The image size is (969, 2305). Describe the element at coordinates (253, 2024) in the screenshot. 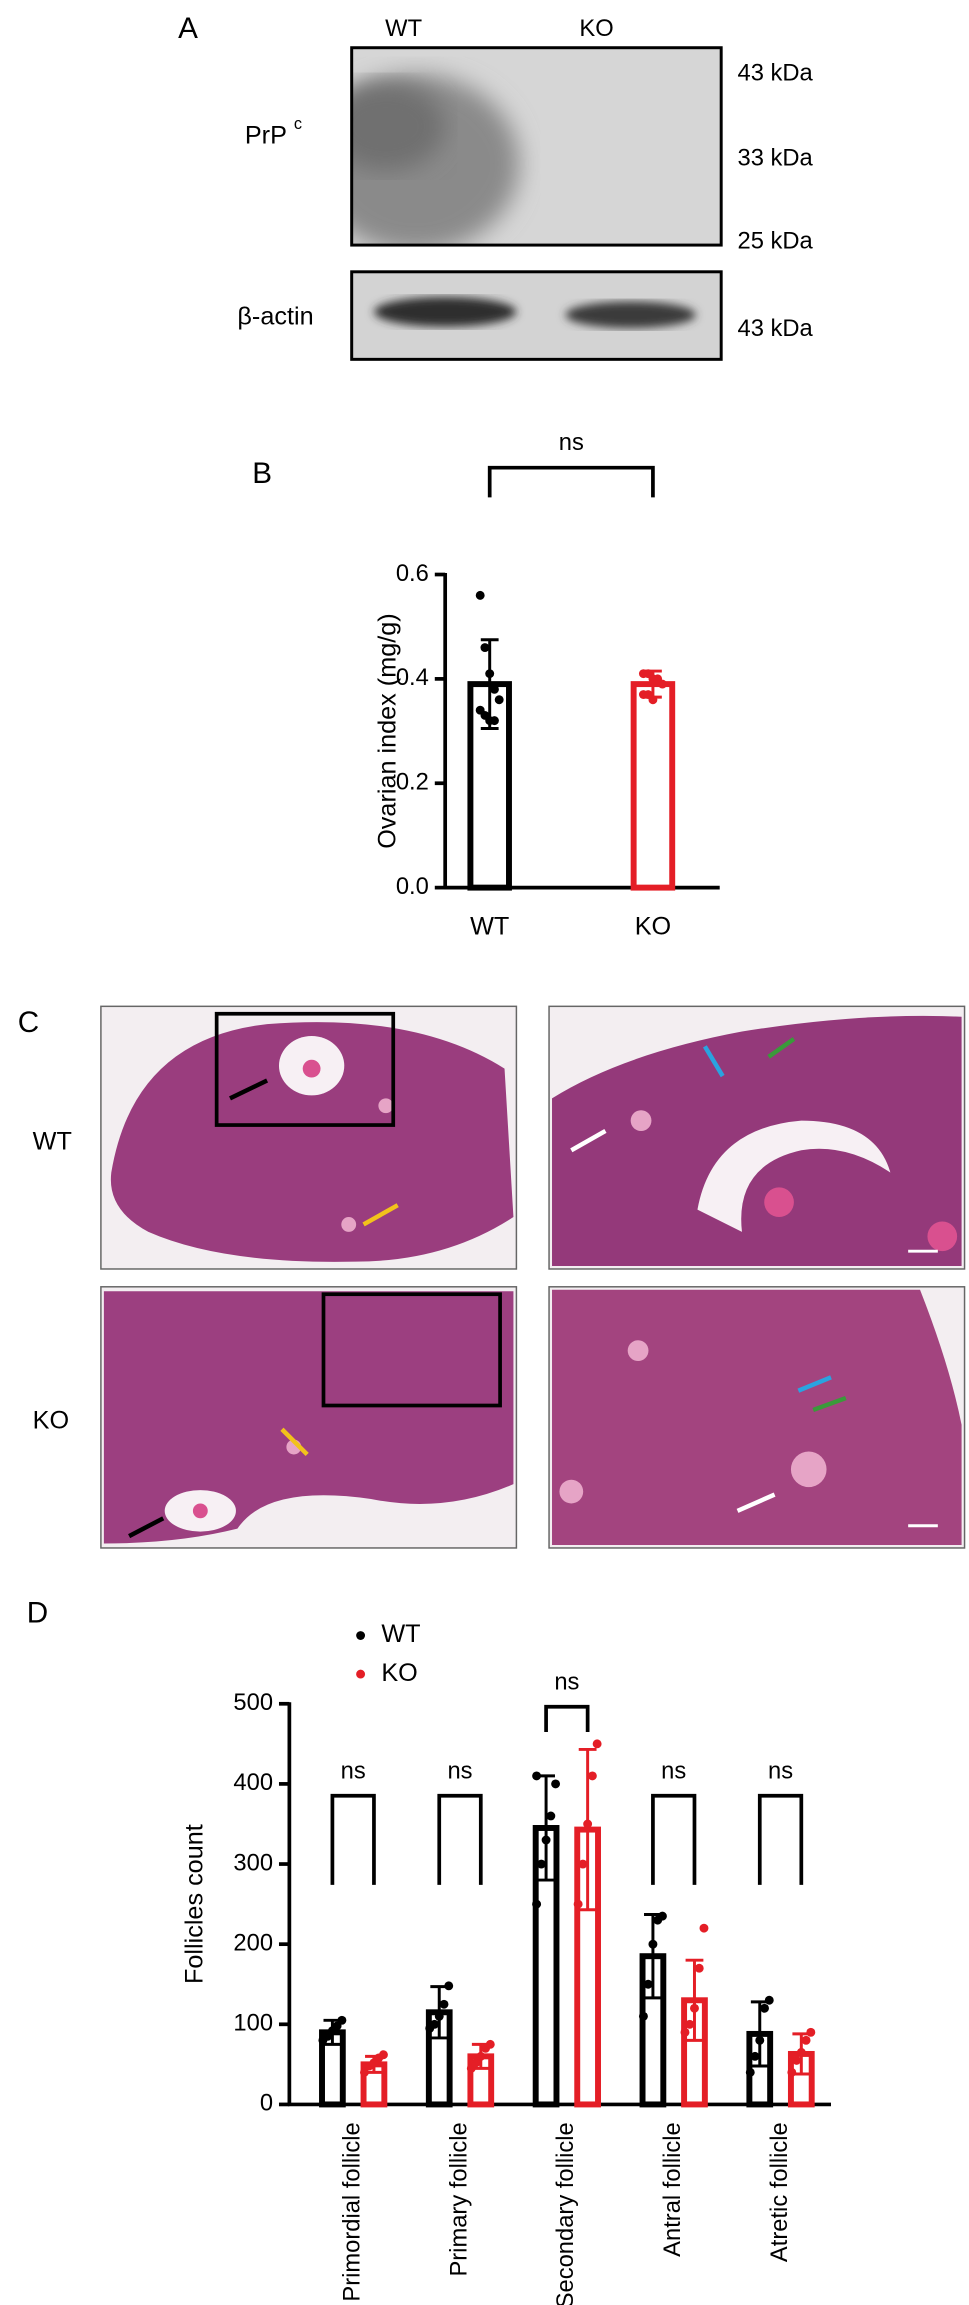

I see `y-tick-label: 100` at that location.